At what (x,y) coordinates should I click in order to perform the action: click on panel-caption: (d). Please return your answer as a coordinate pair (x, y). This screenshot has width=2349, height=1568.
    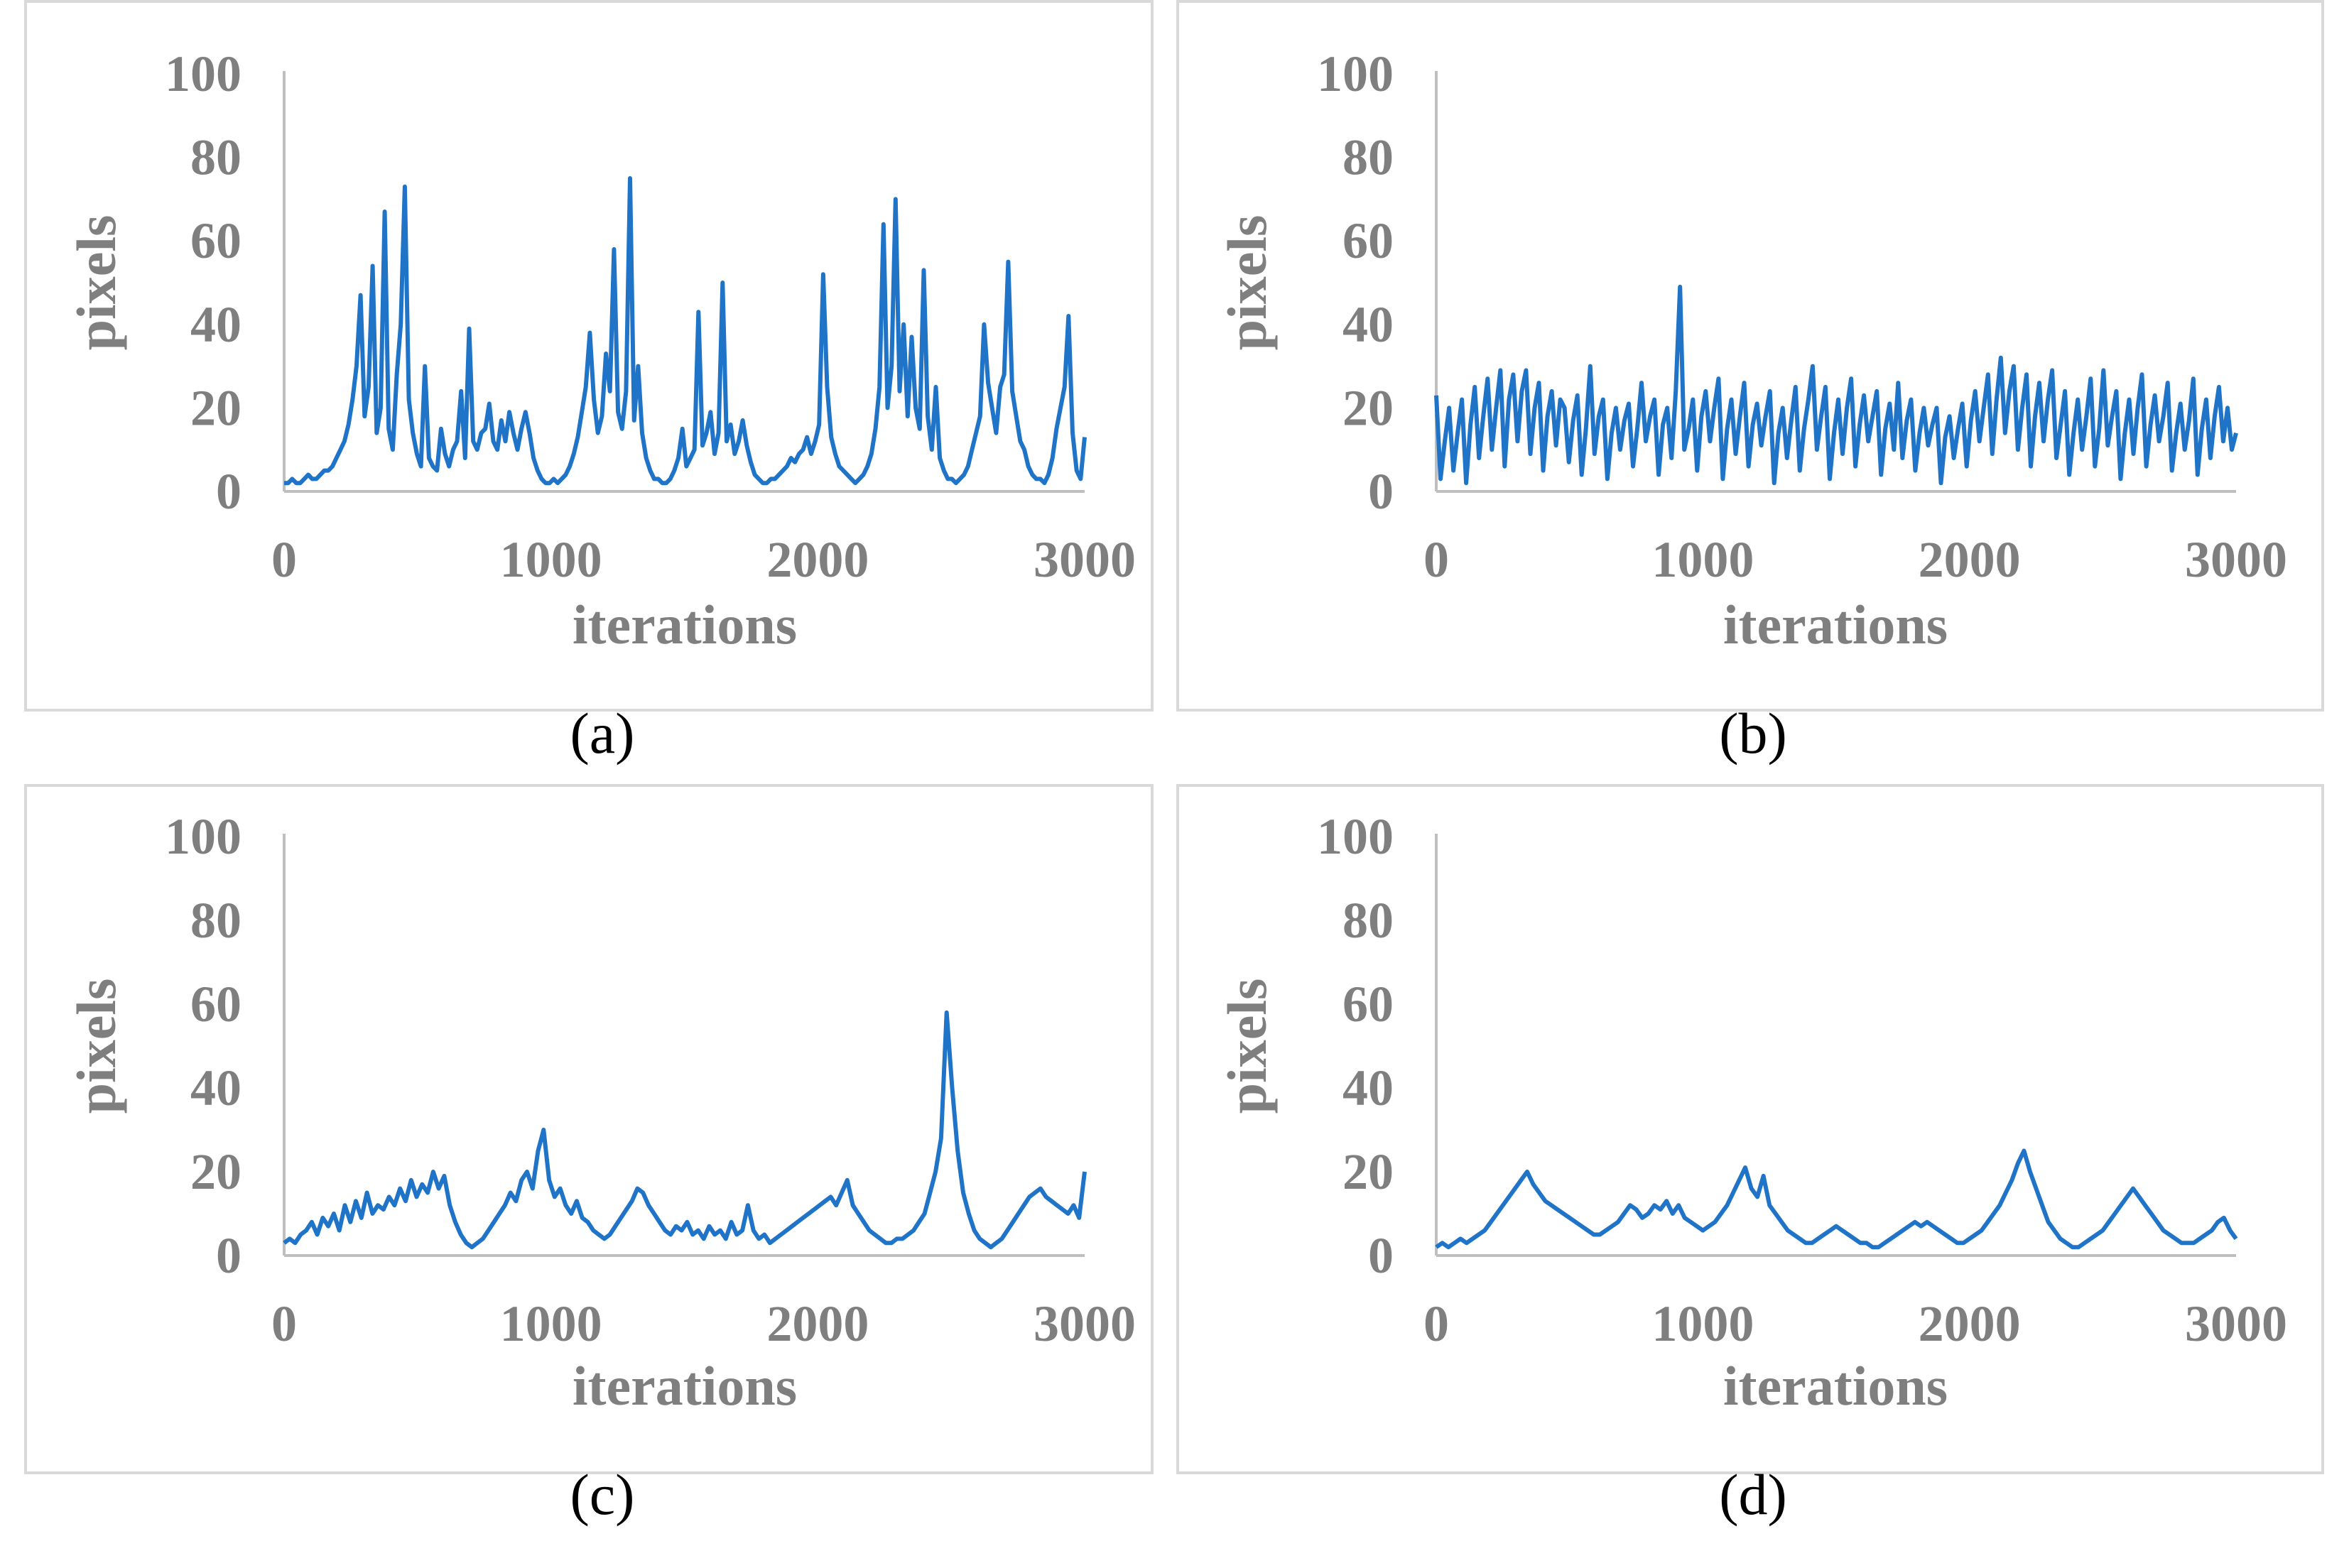
    Looking at the image, I should click on (1753, 1494).